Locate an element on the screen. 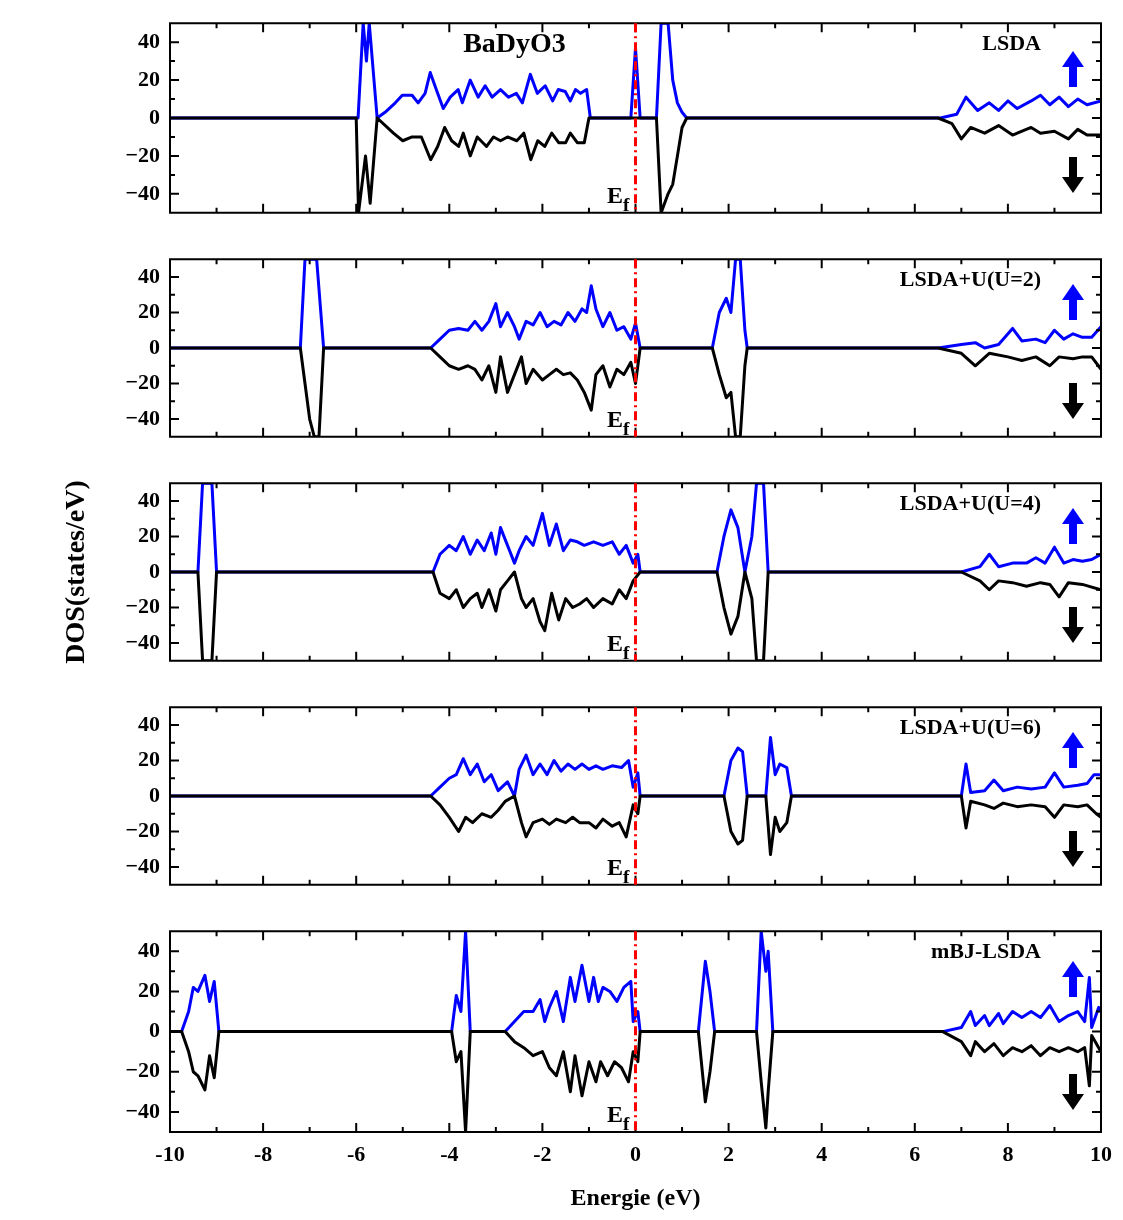  x-tick-label: 0 is located at coordinates (635, 1153).